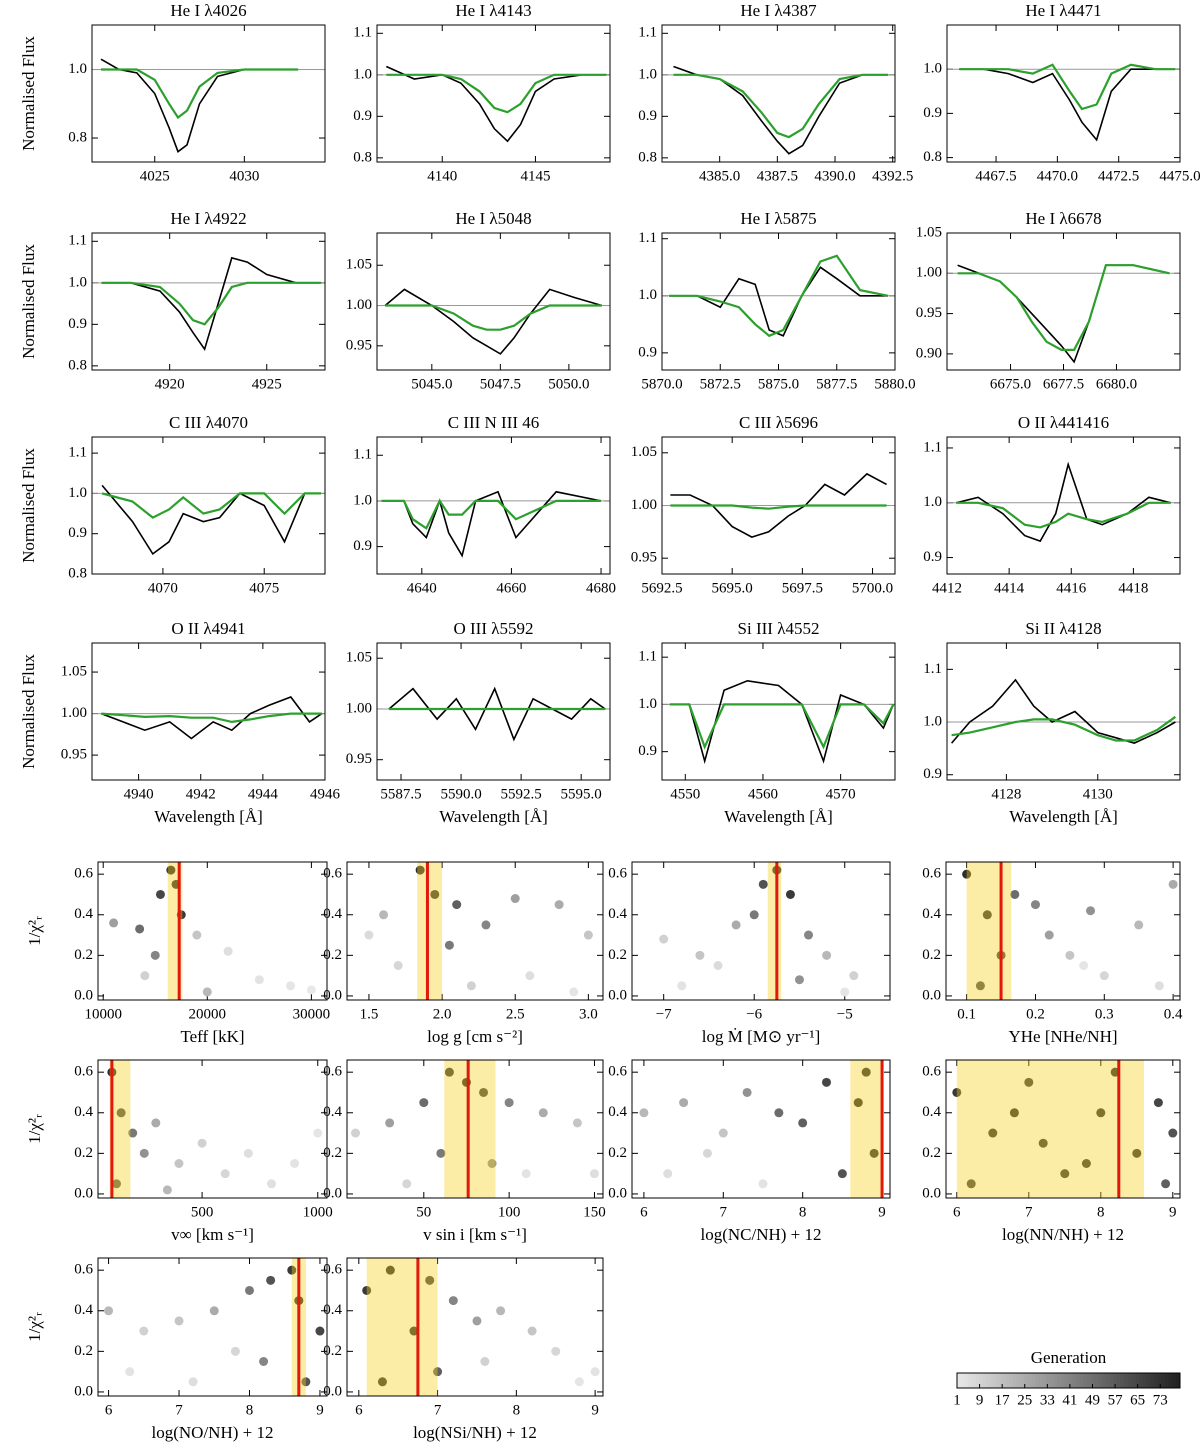 The height and width of the screenshot is (1452, 1200). What do you see at coordinates (1024, 1400) in the screenshot?
I see `colorbar-tick-label: 25` at bounding box center [1024, 1400].